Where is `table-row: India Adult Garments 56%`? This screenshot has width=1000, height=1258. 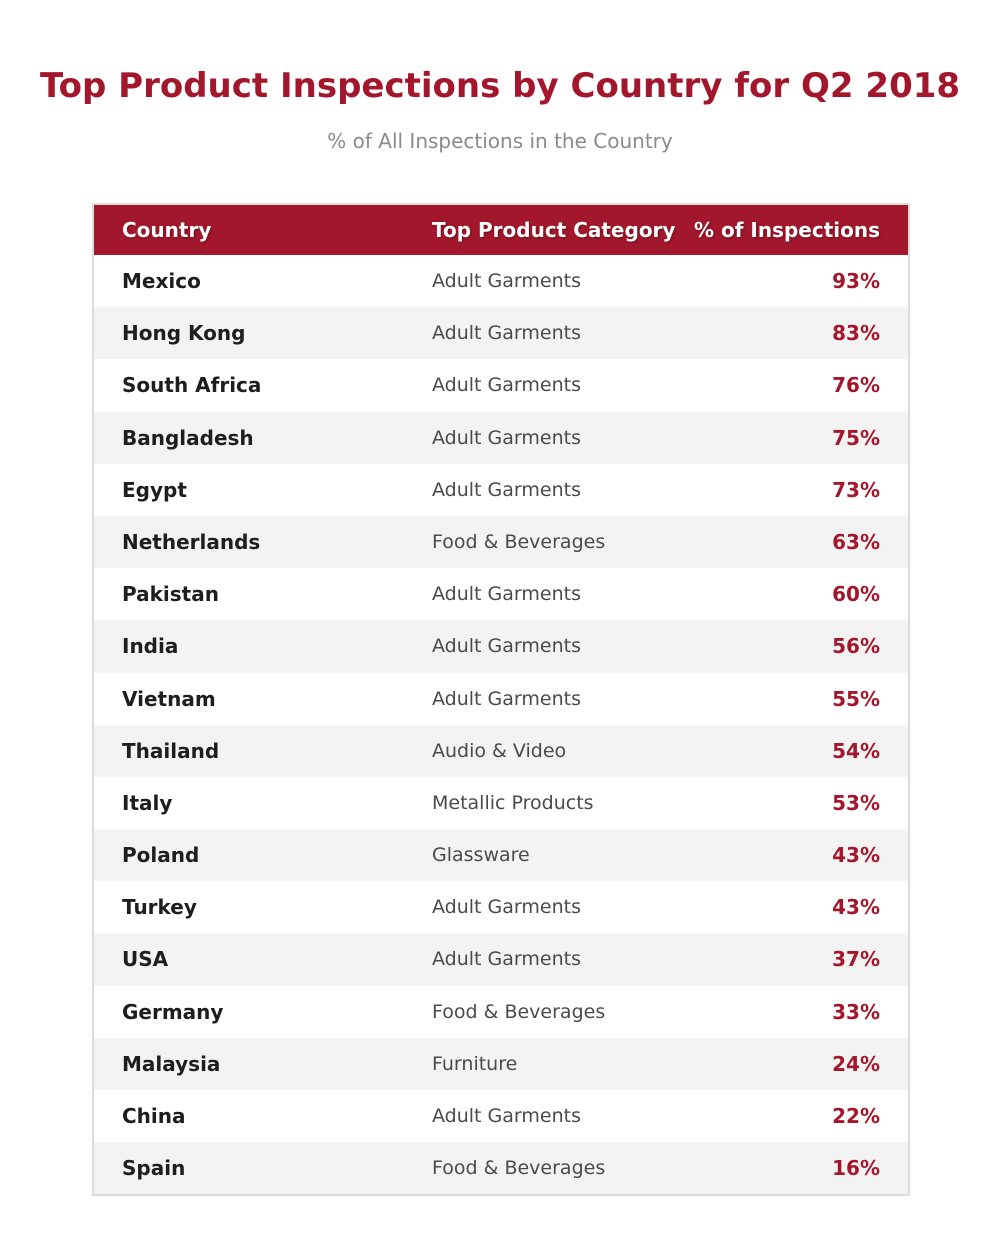
table-row: India Adult Garments 56% is located at coordinates (501, 646).